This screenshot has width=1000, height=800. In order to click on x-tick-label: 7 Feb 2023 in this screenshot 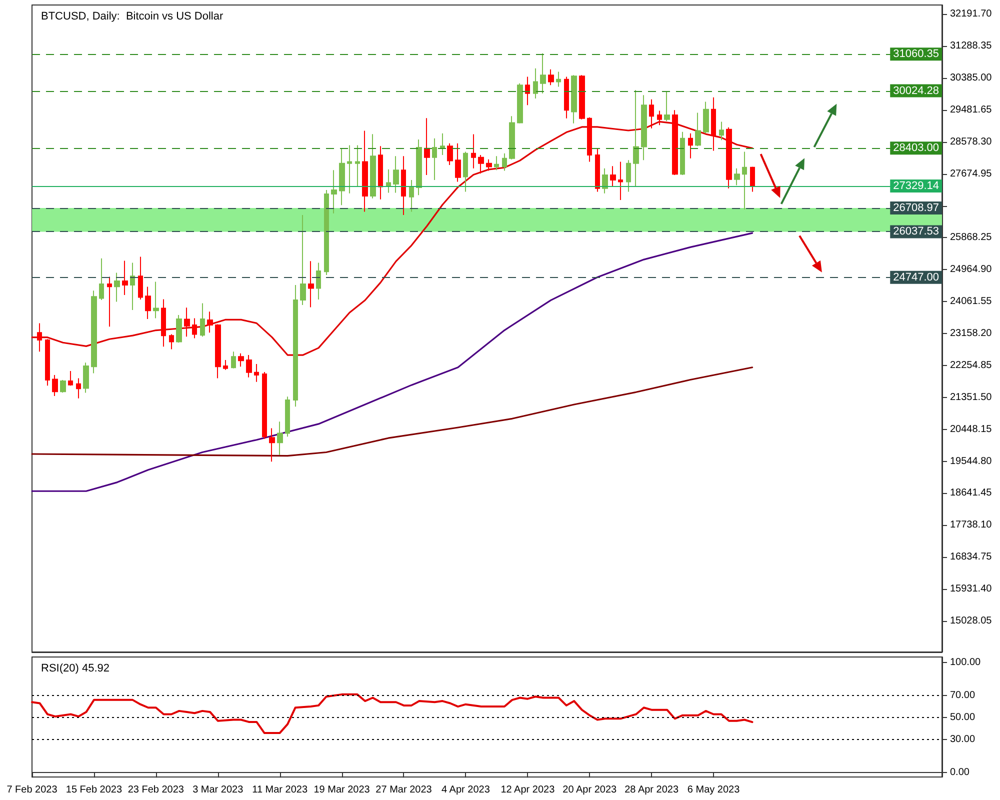, I will do `click(32, 790)`.